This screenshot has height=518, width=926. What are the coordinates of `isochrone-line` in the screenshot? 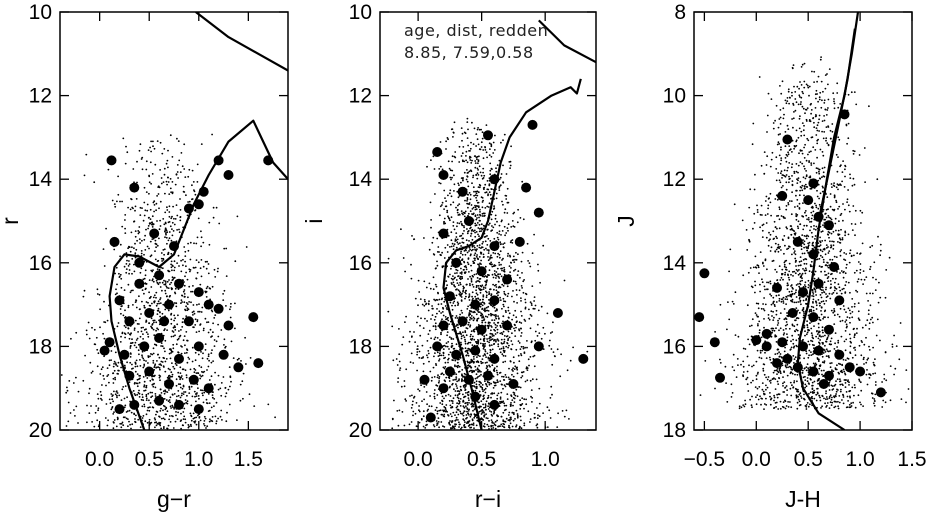 It's located at (512, 254).